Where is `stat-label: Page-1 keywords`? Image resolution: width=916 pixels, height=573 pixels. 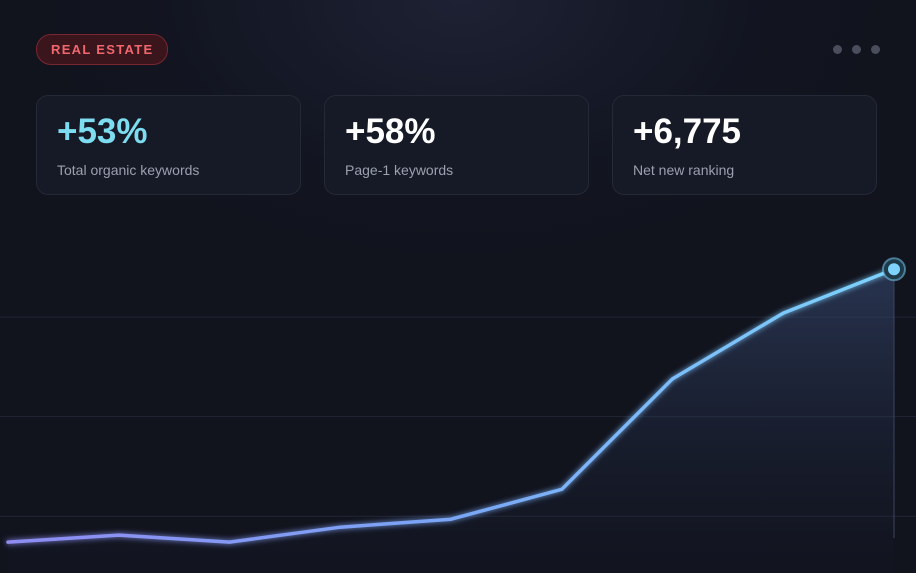 stat-label: Page-1 keywords is located at coordinates (399, 170).